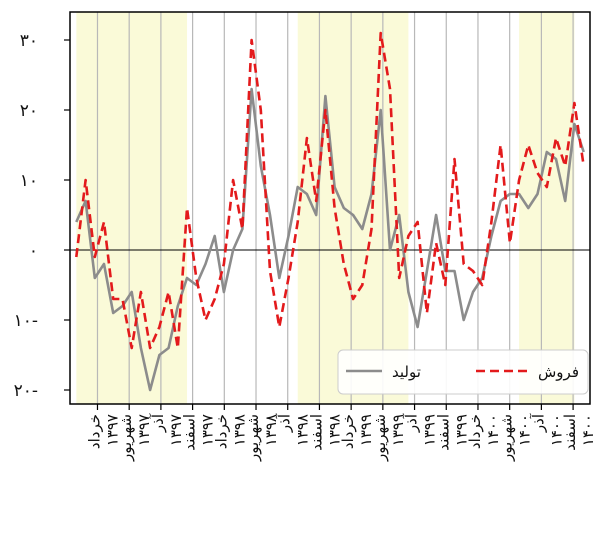 The image size is (595, 545). Describe the element at coordinates (26, 321) in the screenshot. I see `y-tick-label: ۱۰-` at that location.